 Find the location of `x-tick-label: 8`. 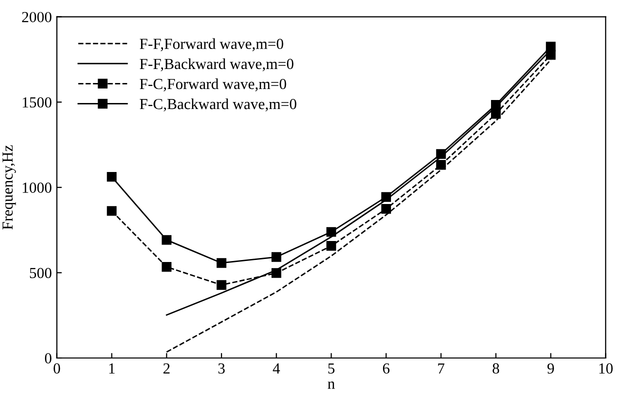

x-tick-label: 8 is located at coordinates (496, 368).